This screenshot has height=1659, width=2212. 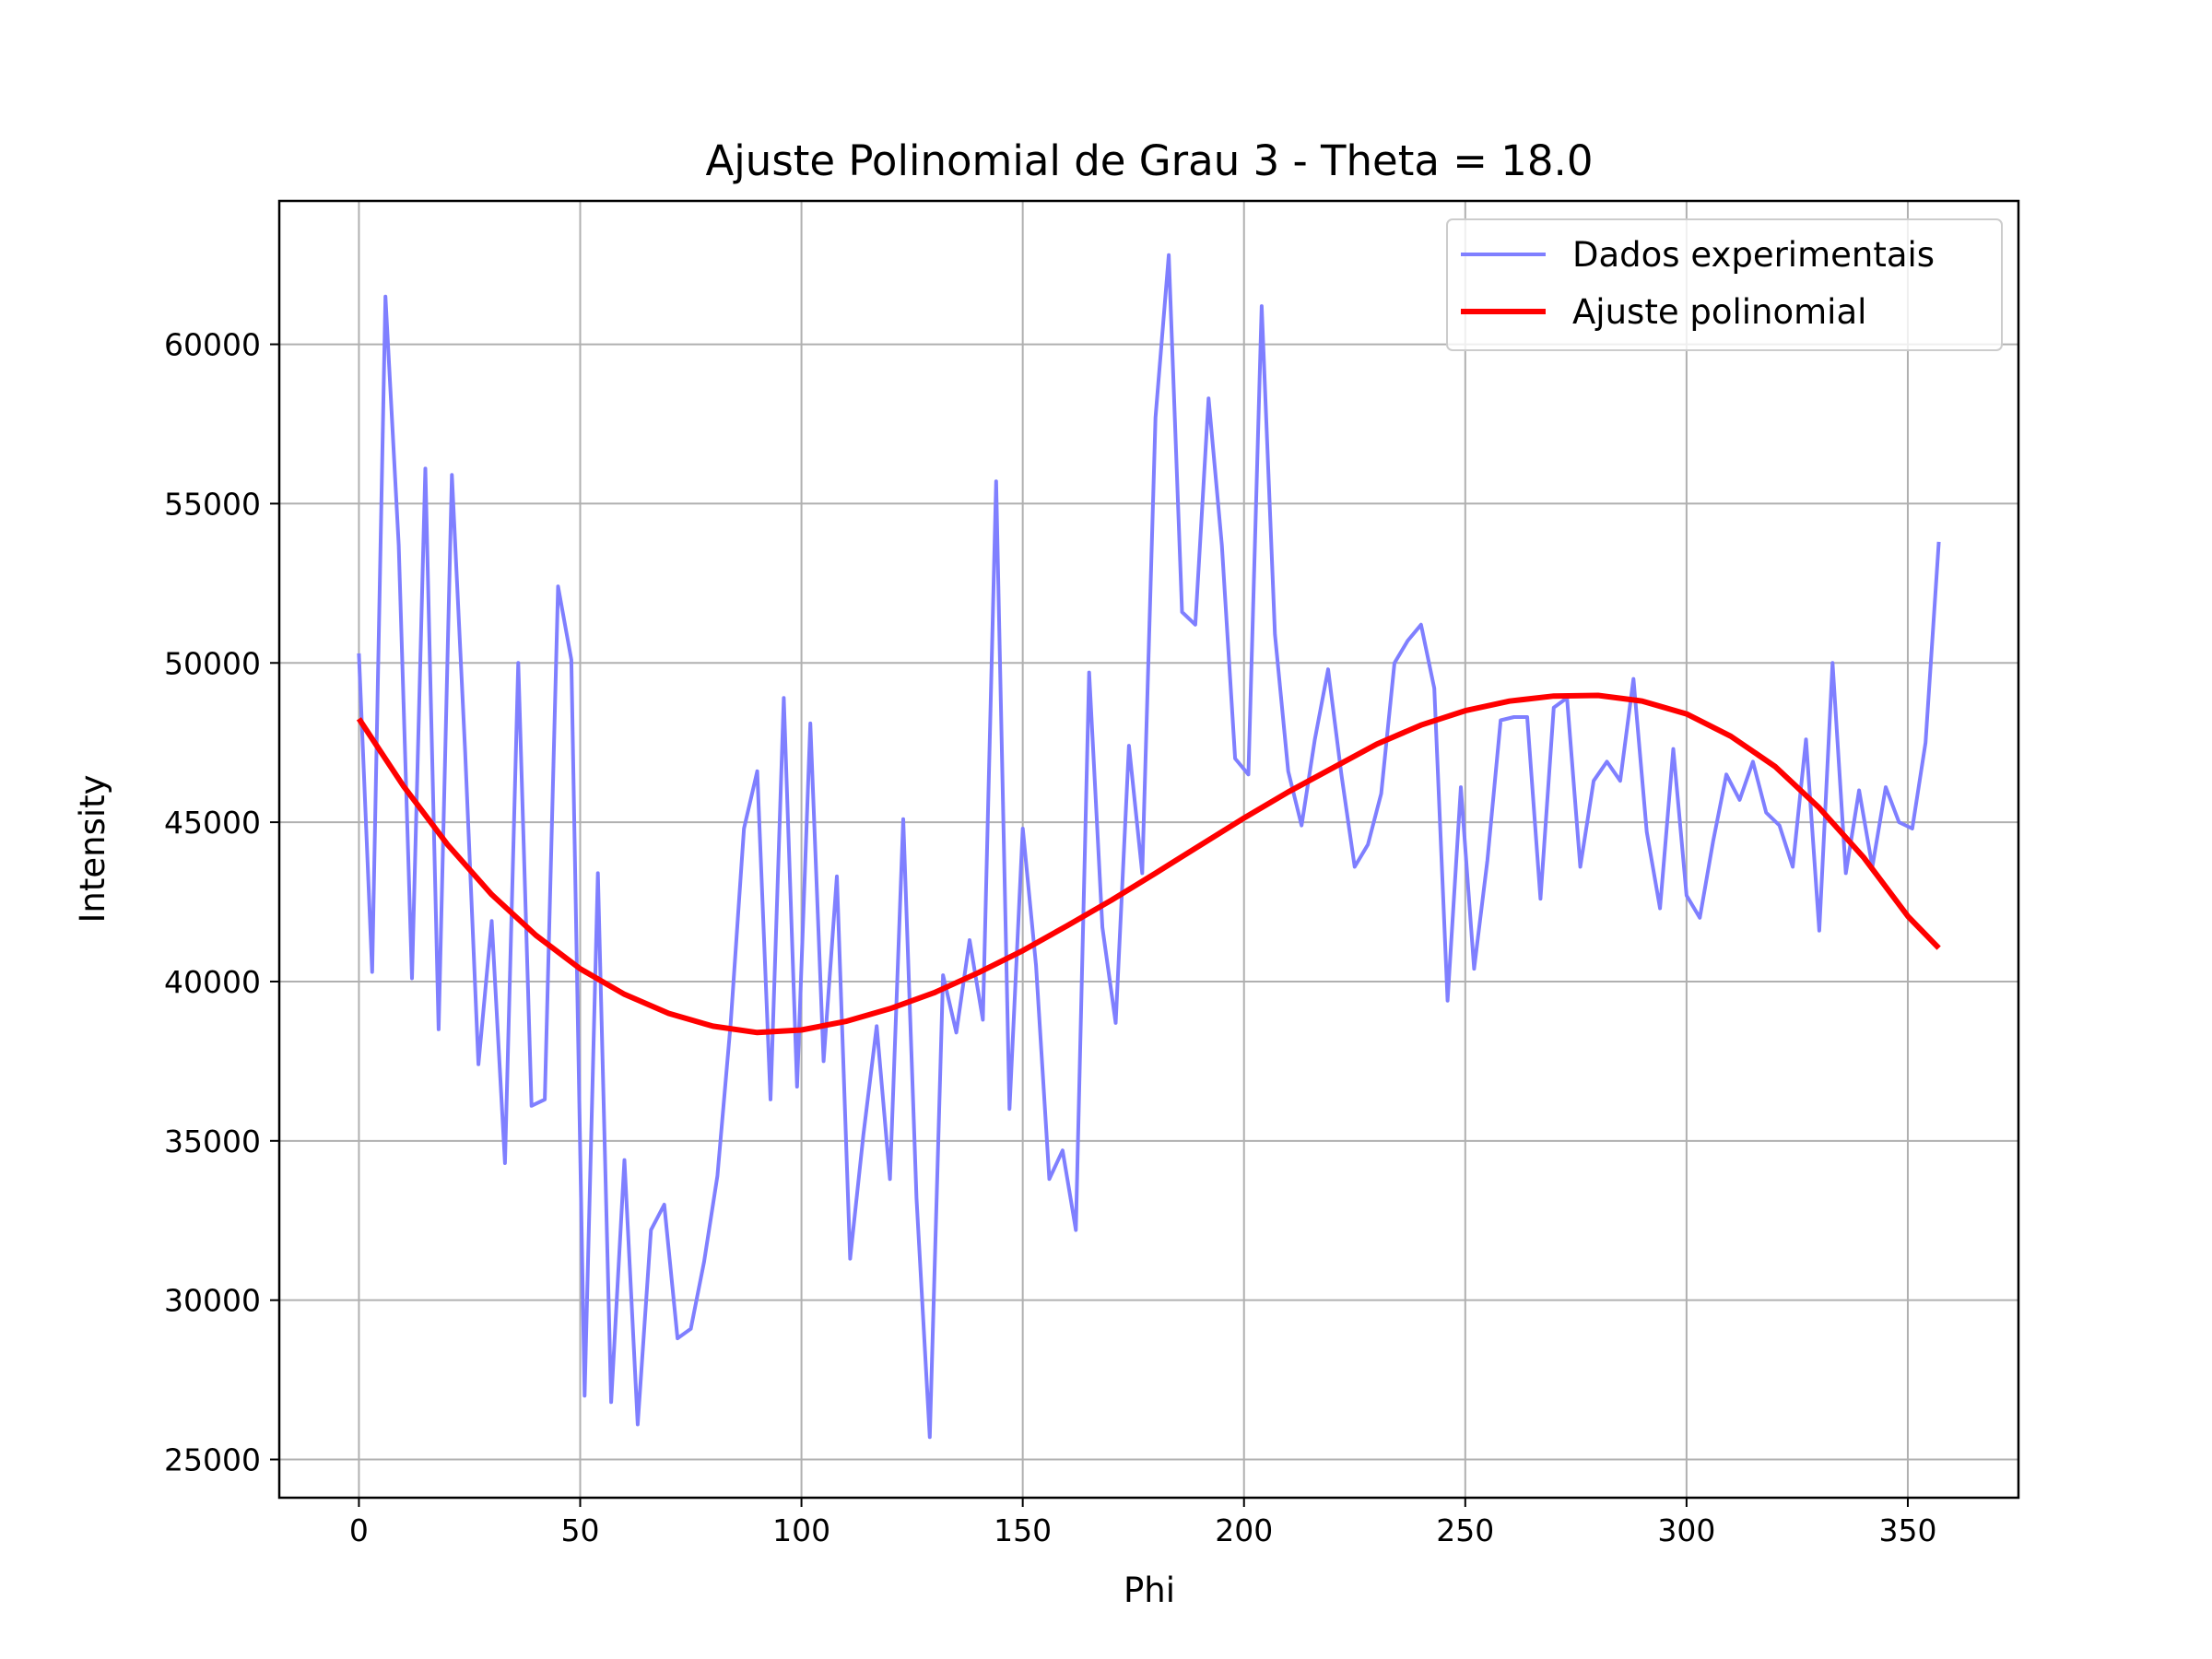 I want to click on legend: Dados experimentais Ajuste polinomial, so click(x=1724, y=284).